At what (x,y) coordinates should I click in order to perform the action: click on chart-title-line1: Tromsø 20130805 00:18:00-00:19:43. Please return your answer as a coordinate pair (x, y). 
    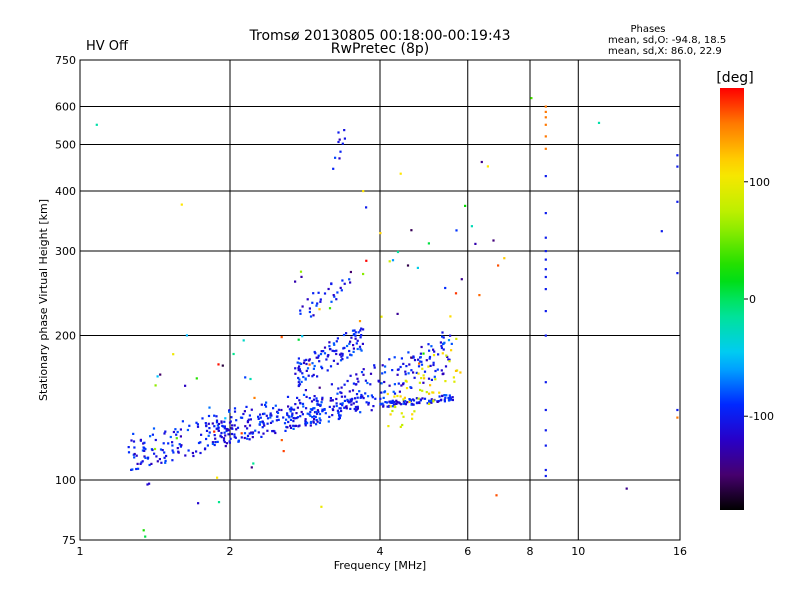
    Looking at the image, I should click on (380, 36).